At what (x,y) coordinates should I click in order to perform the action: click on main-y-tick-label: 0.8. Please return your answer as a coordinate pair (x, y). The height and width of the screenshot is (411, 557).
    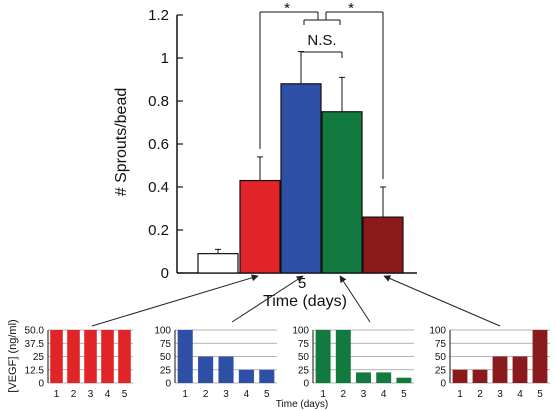
    Looking at the image, I should click on (158, 101).